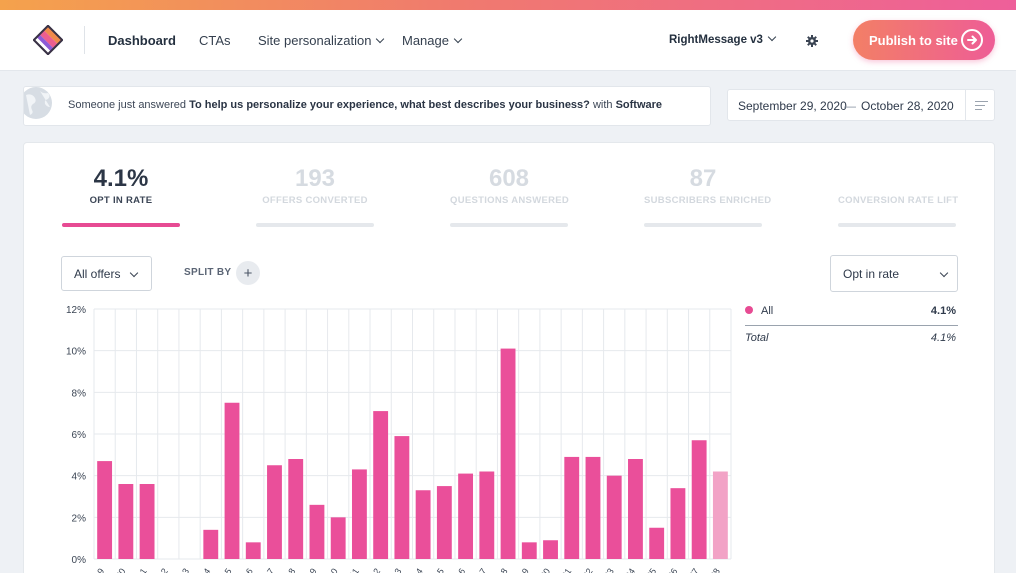  Describe the element at coordinates (143, 569) in the screenshot. I see `x-tick-label: 1` at that location.